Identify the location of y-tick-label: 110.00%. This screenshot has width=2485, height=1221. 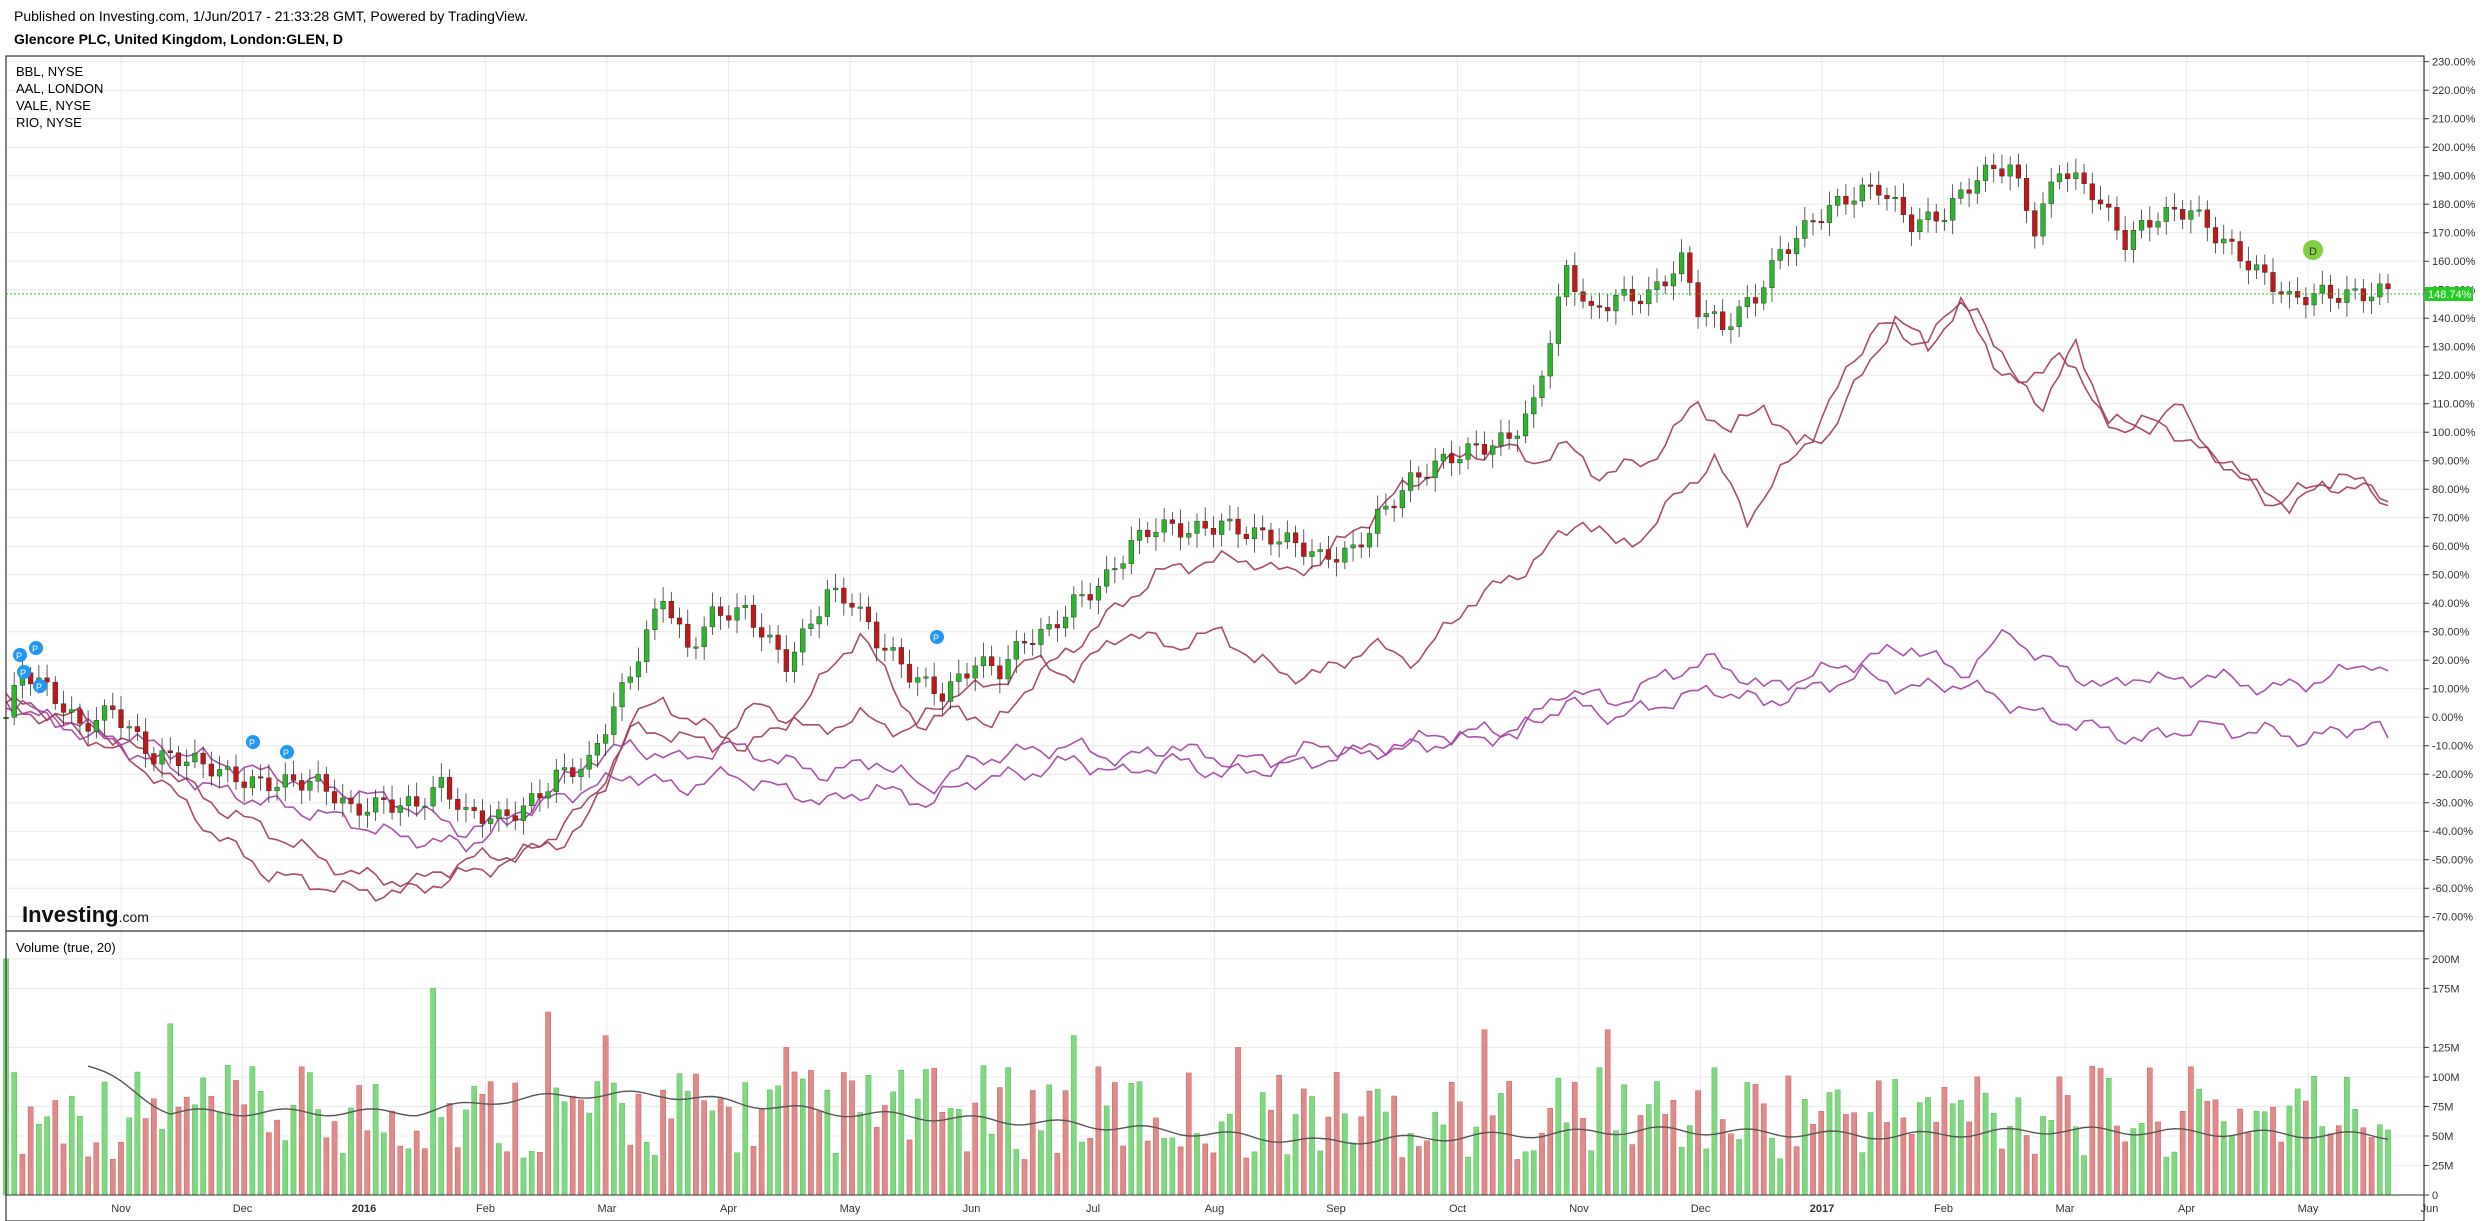
(2453, 405).